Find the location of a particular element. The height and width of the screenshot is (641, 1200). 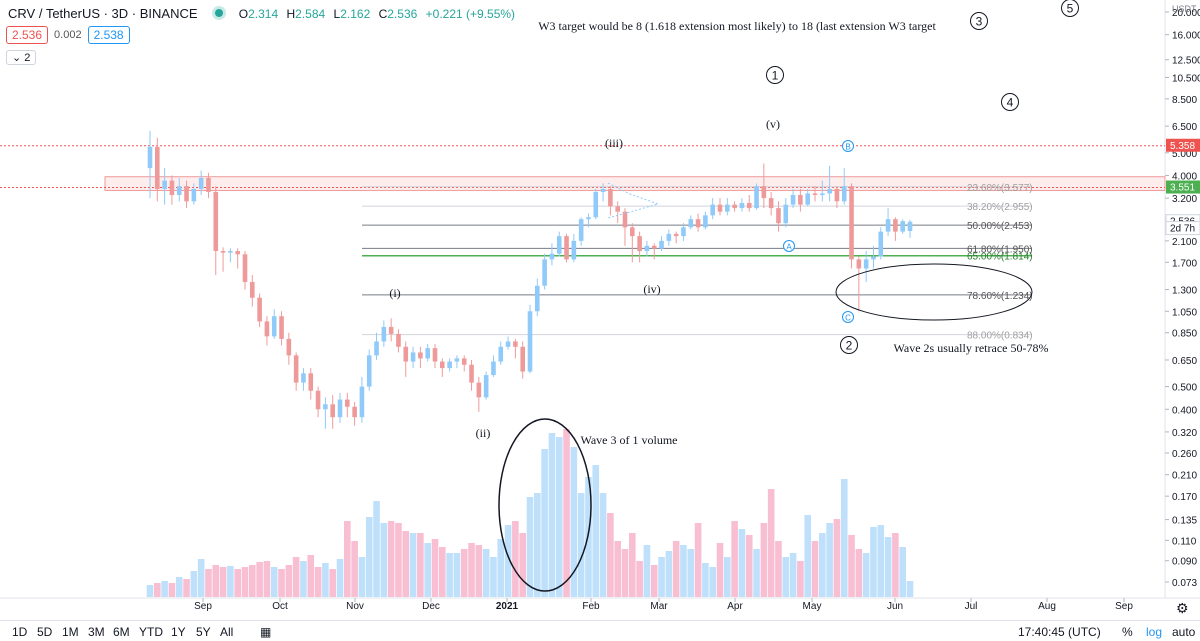

range-1d: 1D is located at coordinates (20, 632).